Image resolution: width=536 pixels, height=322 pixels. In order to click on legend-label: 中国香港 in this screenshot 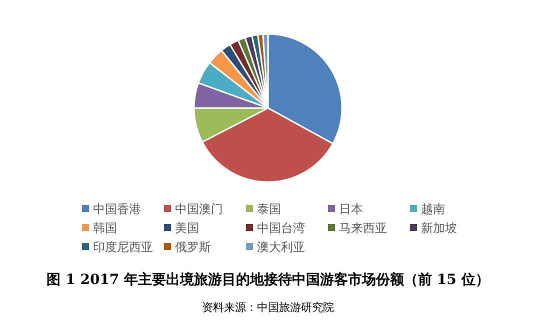, I will do `click(117, 209)`.